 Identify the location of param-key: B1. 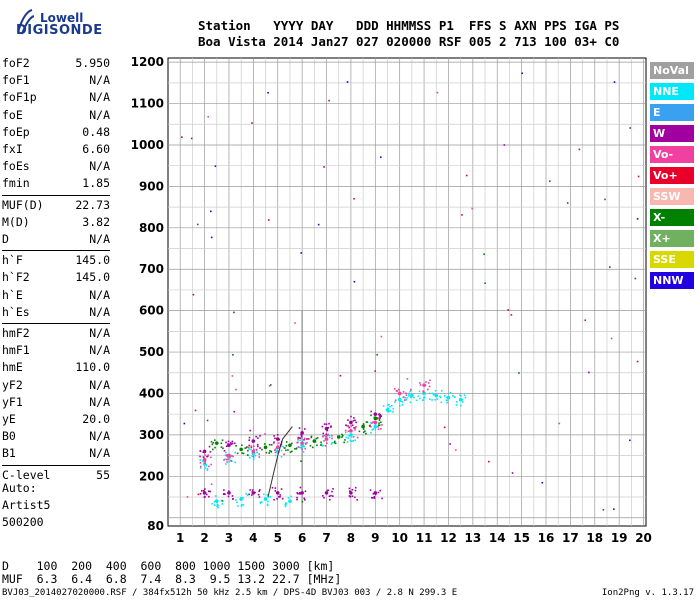
(9, 453).